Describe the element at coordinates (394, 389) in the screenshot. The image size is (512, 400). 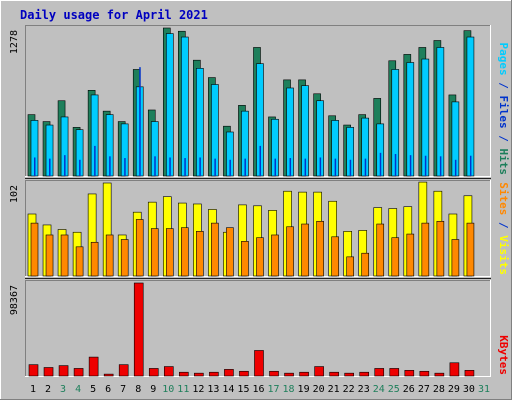
I see `day-label-25: 25` at that location.